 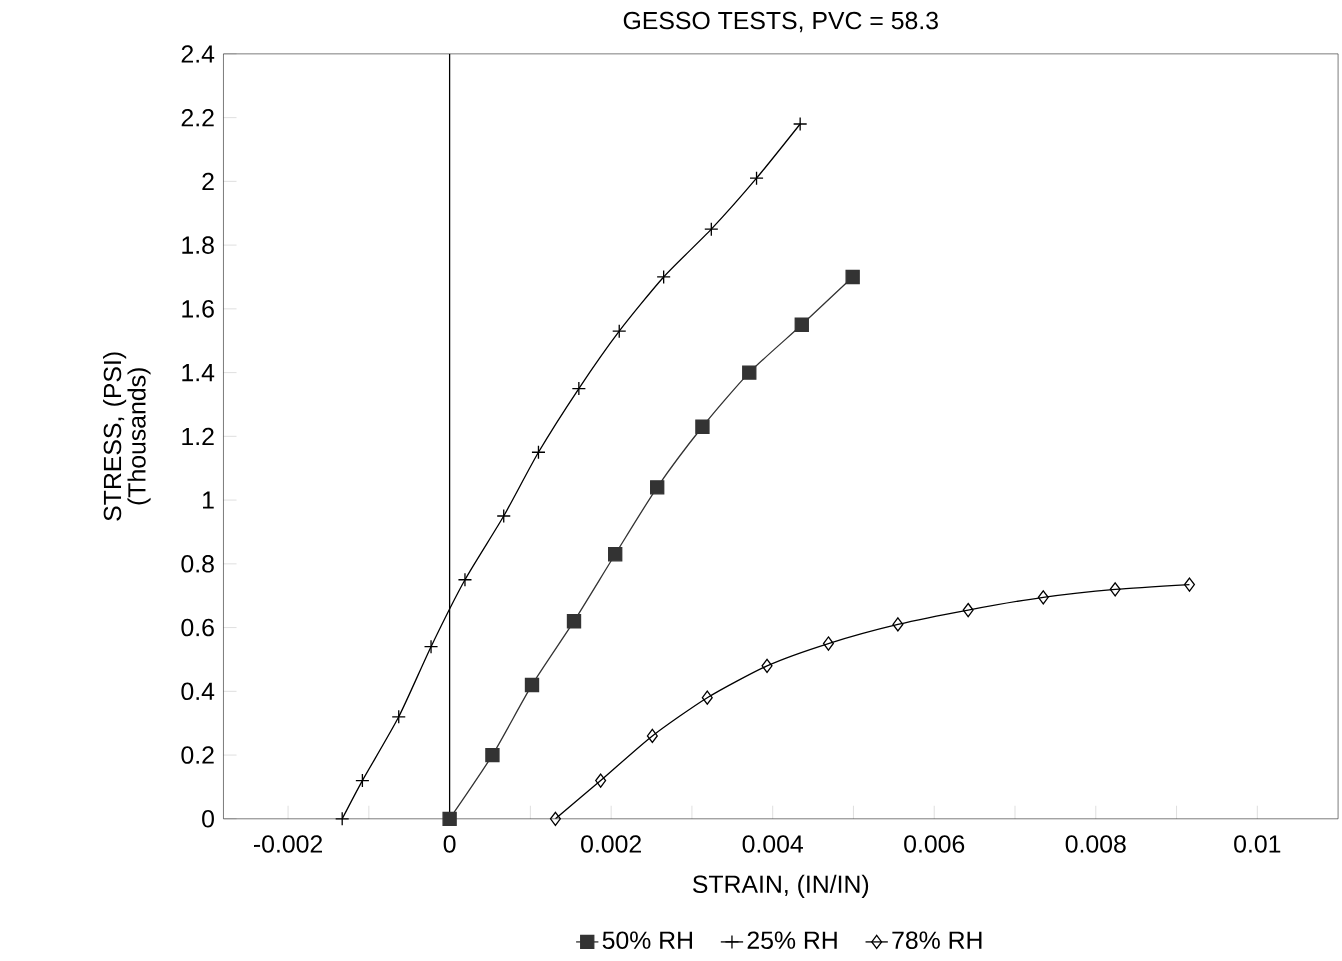 What do you see at coordinates (772, 844) in the screenshot?
I see `x-tick-label: 0.004` at bounding box center [772, 844].